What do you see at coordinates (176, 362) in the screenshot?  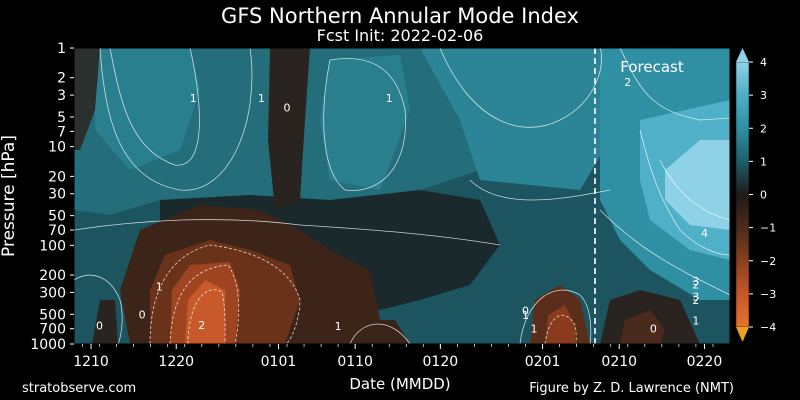 I see `x-tick-label: 1220` at bounding box center [176, 362].